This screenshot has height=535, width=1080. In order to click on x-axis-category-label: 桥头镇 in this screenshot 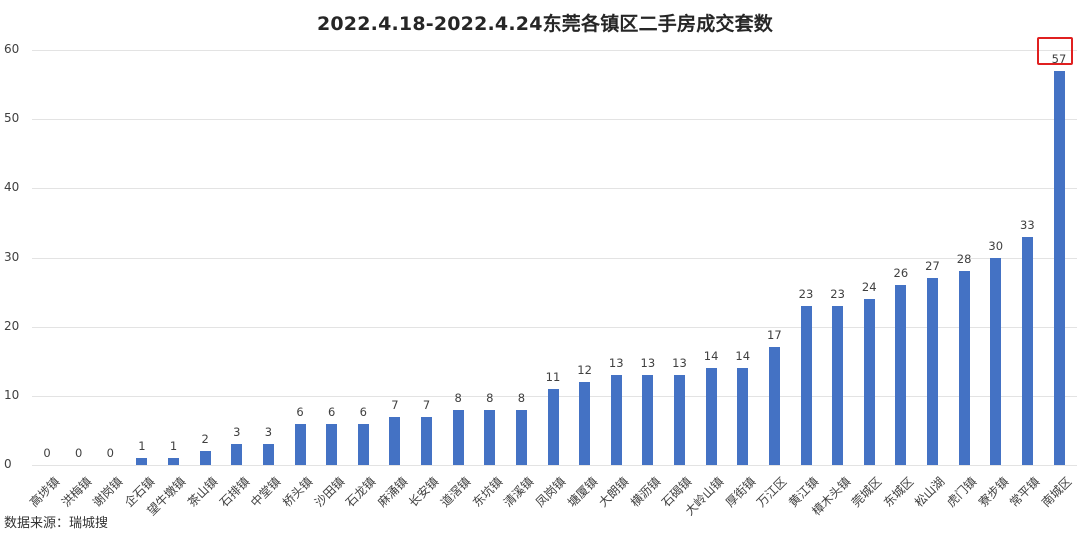, I will do `click(297, 492)`.